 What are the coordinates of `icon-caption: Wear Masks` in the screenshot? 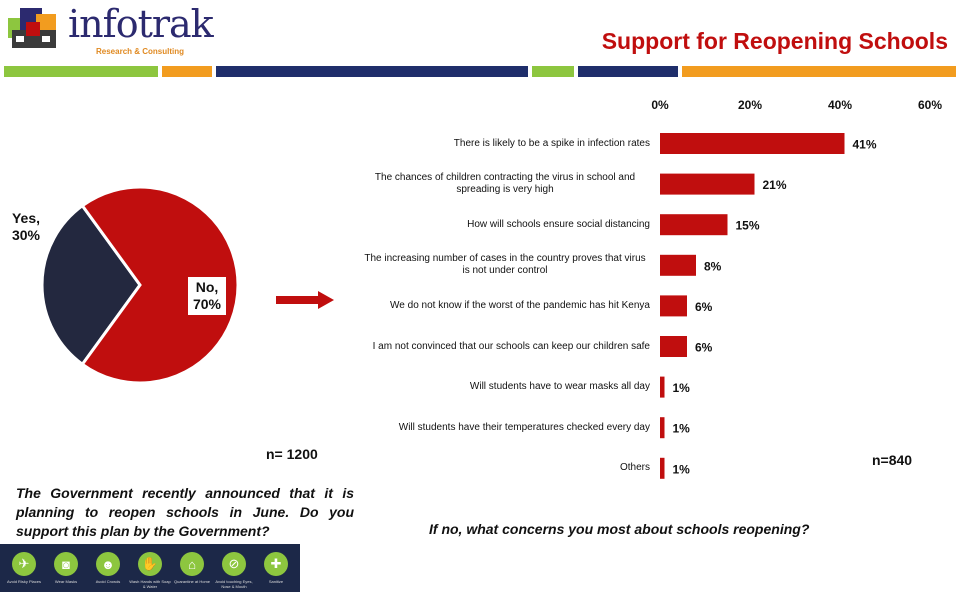 It's located at (66, 581).